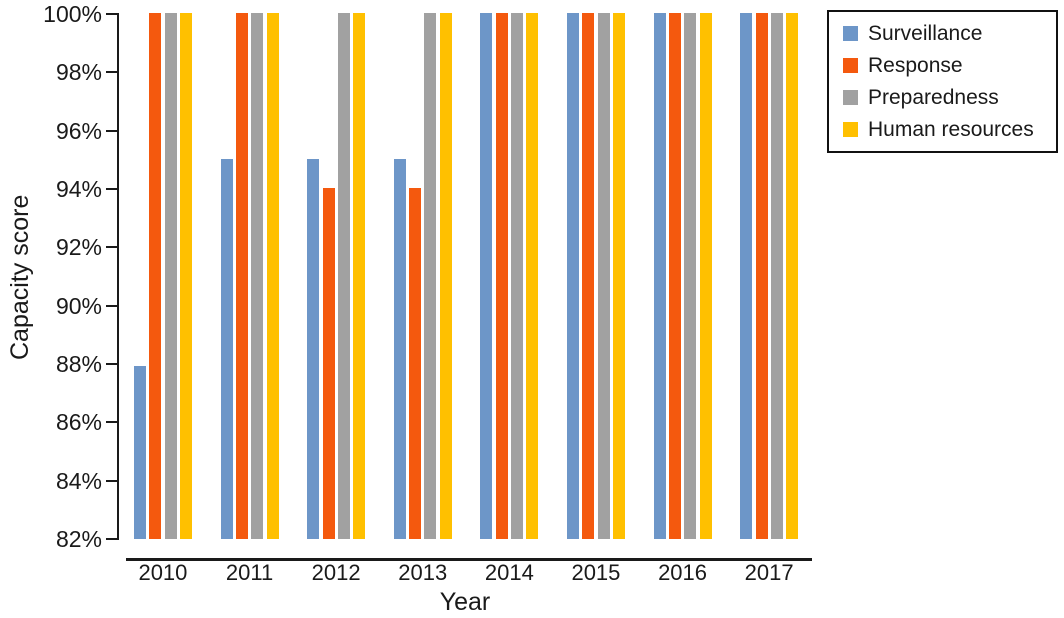 The width and height of the screenshot is (1064, 618). Describe the element at coordinates (78, 72) in the screenshot. I see `y-axis-tick-label: 98%` at that location.